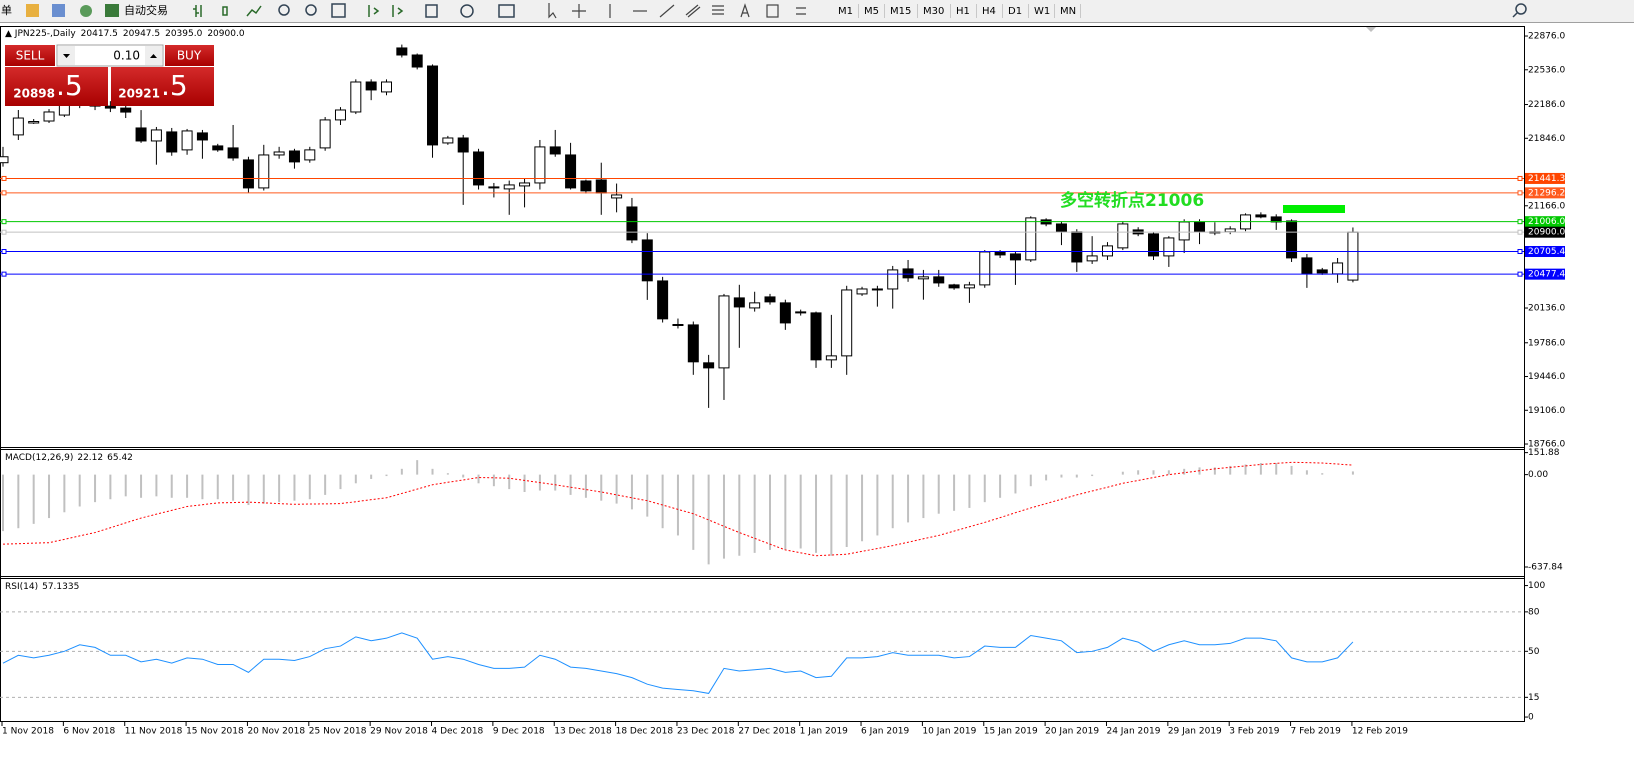 Image resolution: width=1634 pixels, height=773 pixels. Describe the element at coordinates (6, 10) in the screenshot. I see `menu-item: 单` at that location.